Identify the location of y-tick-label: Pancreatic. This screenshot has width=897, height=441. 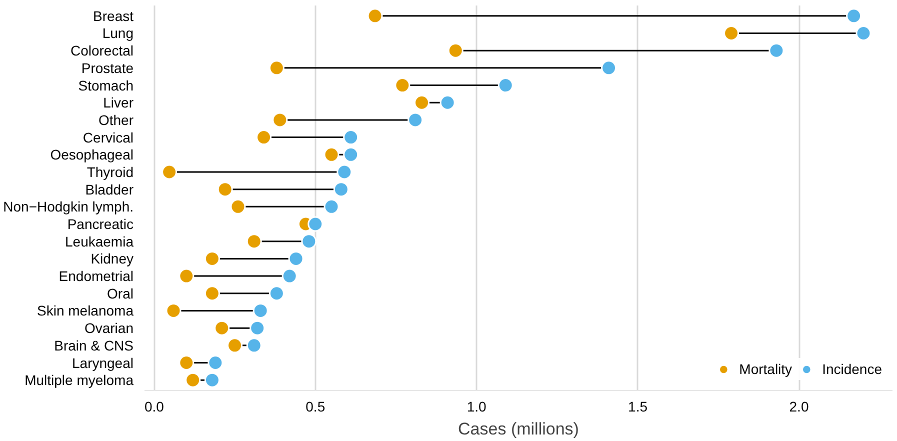
(100, 224).